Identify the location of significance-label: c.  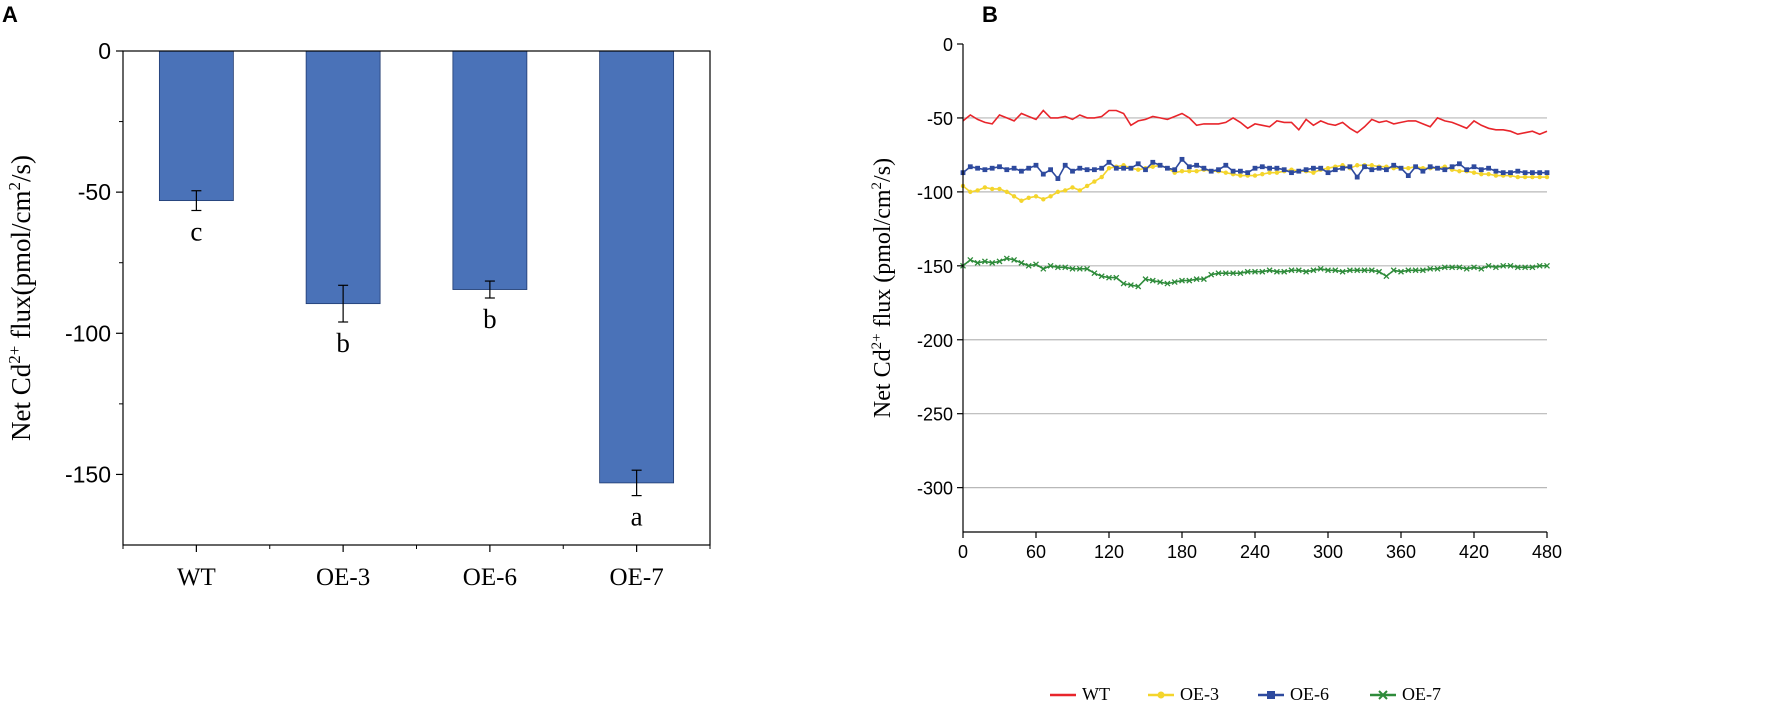
(196, 231).